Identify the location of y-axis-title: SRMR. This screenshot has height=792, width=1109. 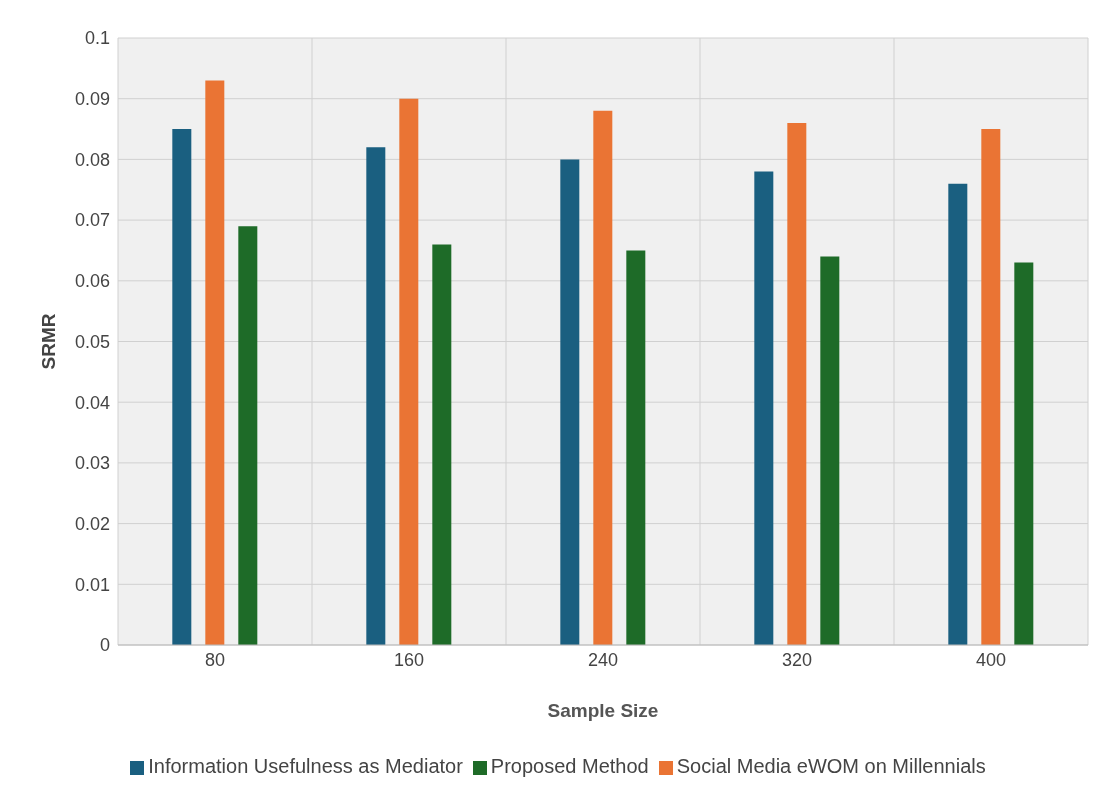
(48, 341).